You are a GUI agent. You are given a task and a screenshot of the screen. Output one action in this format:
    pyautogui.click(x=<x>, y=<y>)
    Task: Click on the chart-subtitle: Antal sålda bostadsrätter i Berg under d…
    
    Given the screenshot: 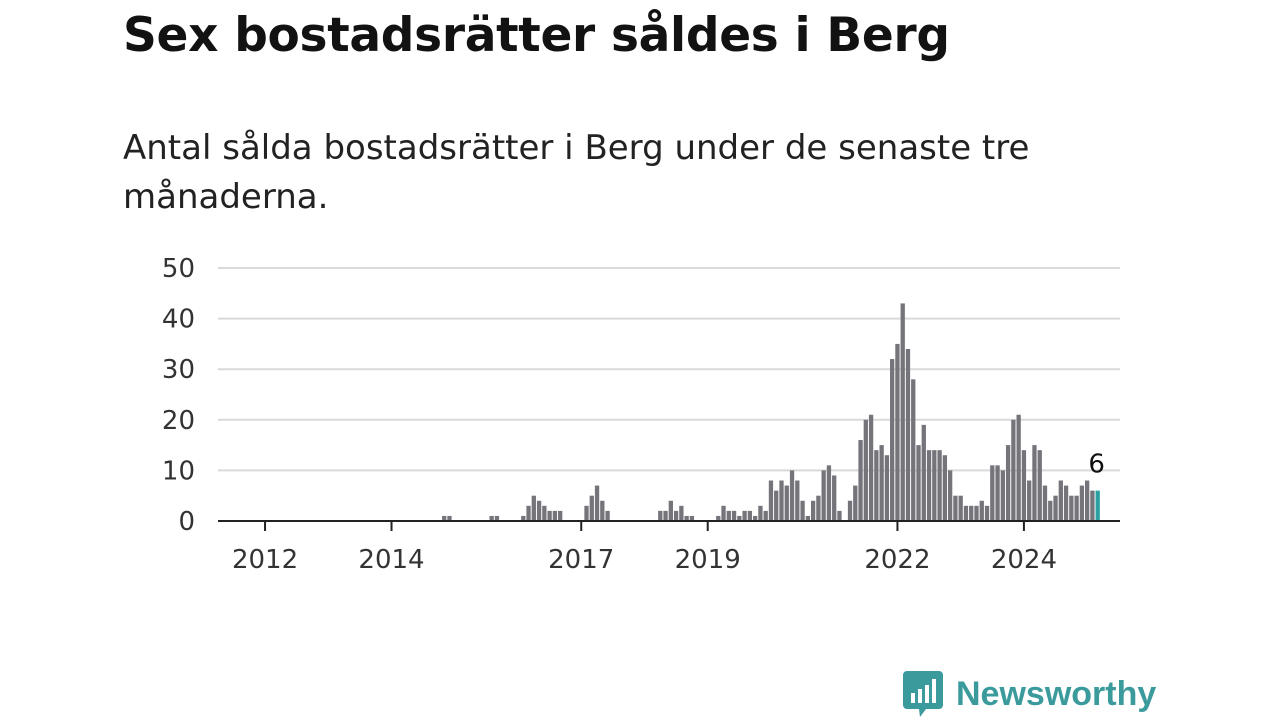 What is the action you would take?
    pyautogui.click(x=576, y=172)
    